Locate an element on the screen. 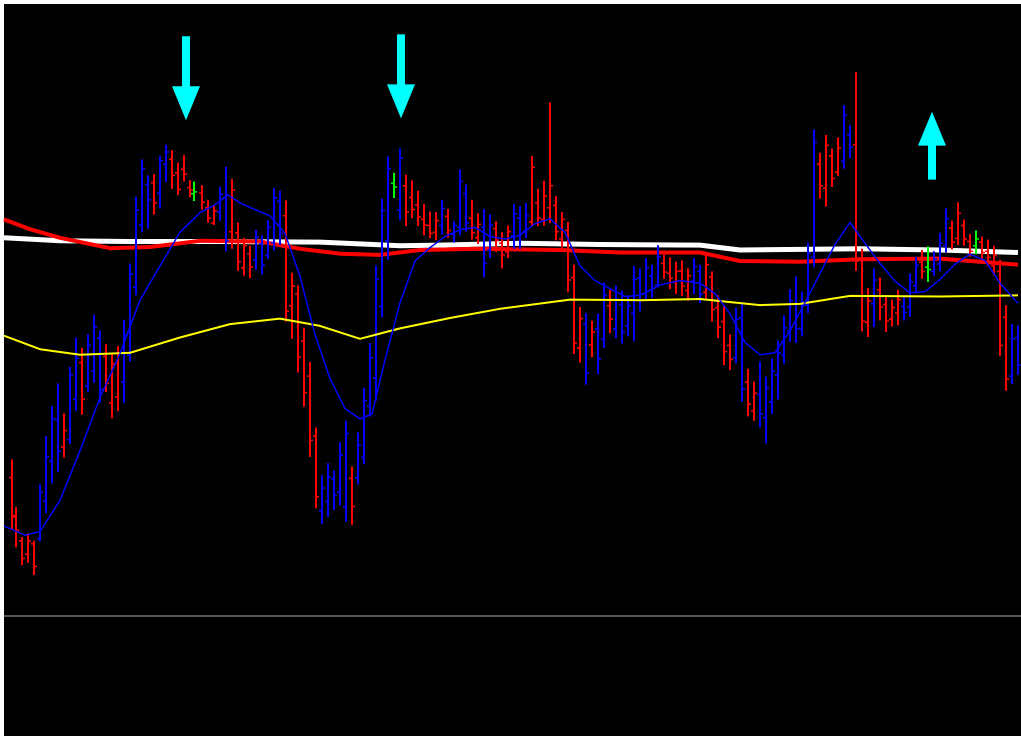  arrow-down-2-icon is located at coordinates (401, 76).